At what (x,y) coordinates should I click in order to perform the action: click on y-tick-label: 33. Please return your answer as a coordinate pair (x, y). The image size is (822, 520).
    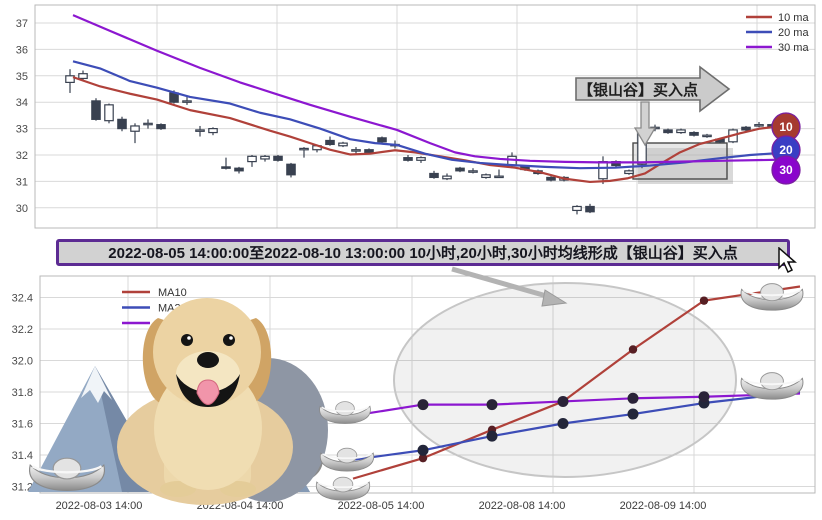
    Looking at the image, I should click on (22, 130).